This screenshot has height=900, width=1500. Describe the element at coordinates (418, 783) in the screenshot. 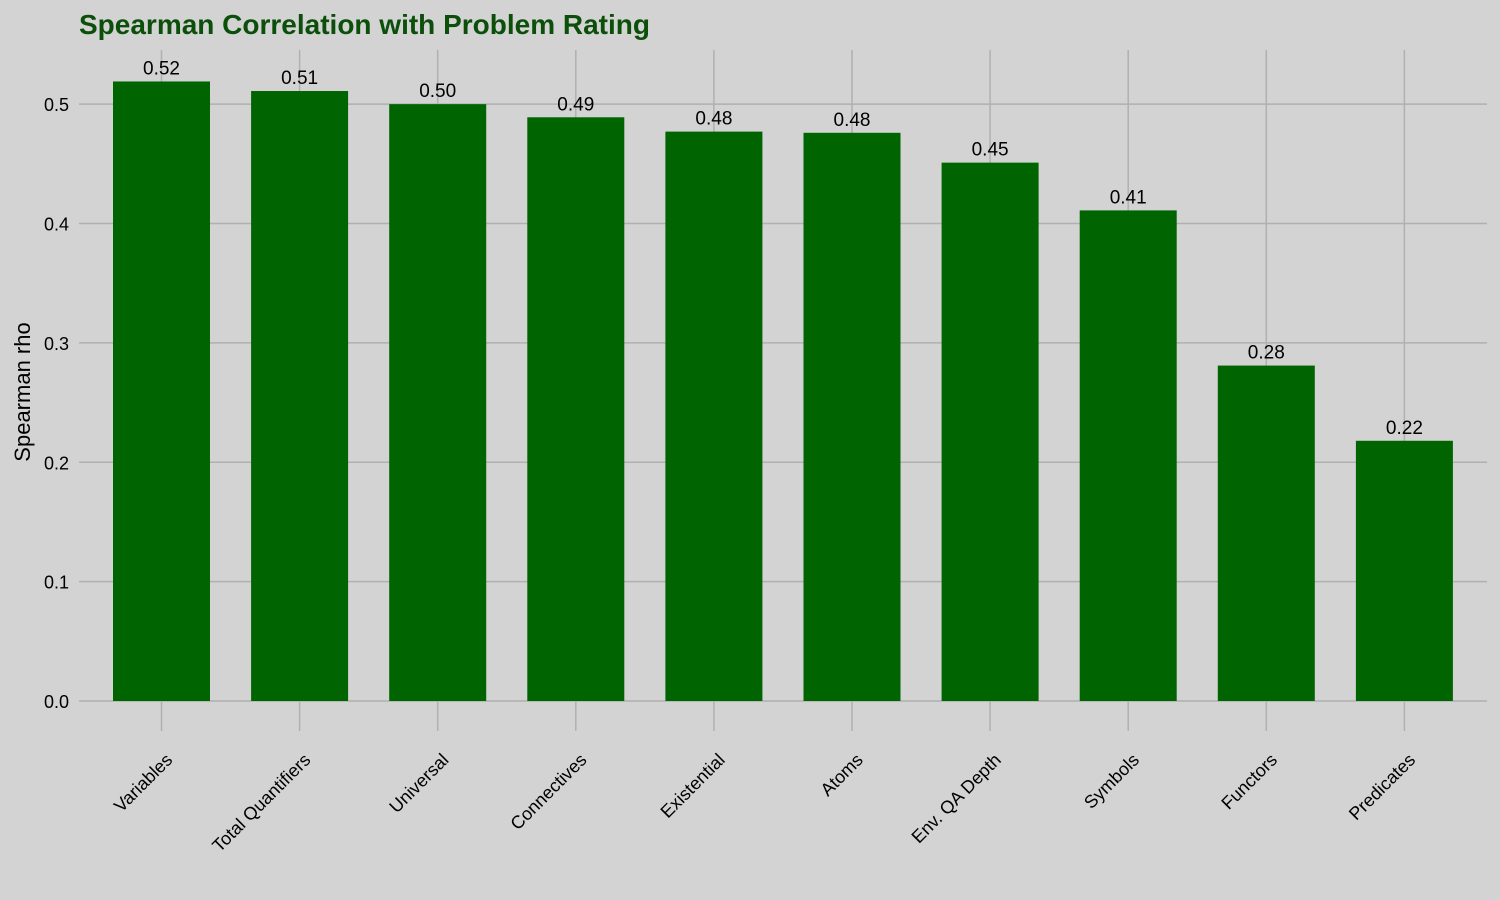

I see `x-tick-label: Universal` at that location.